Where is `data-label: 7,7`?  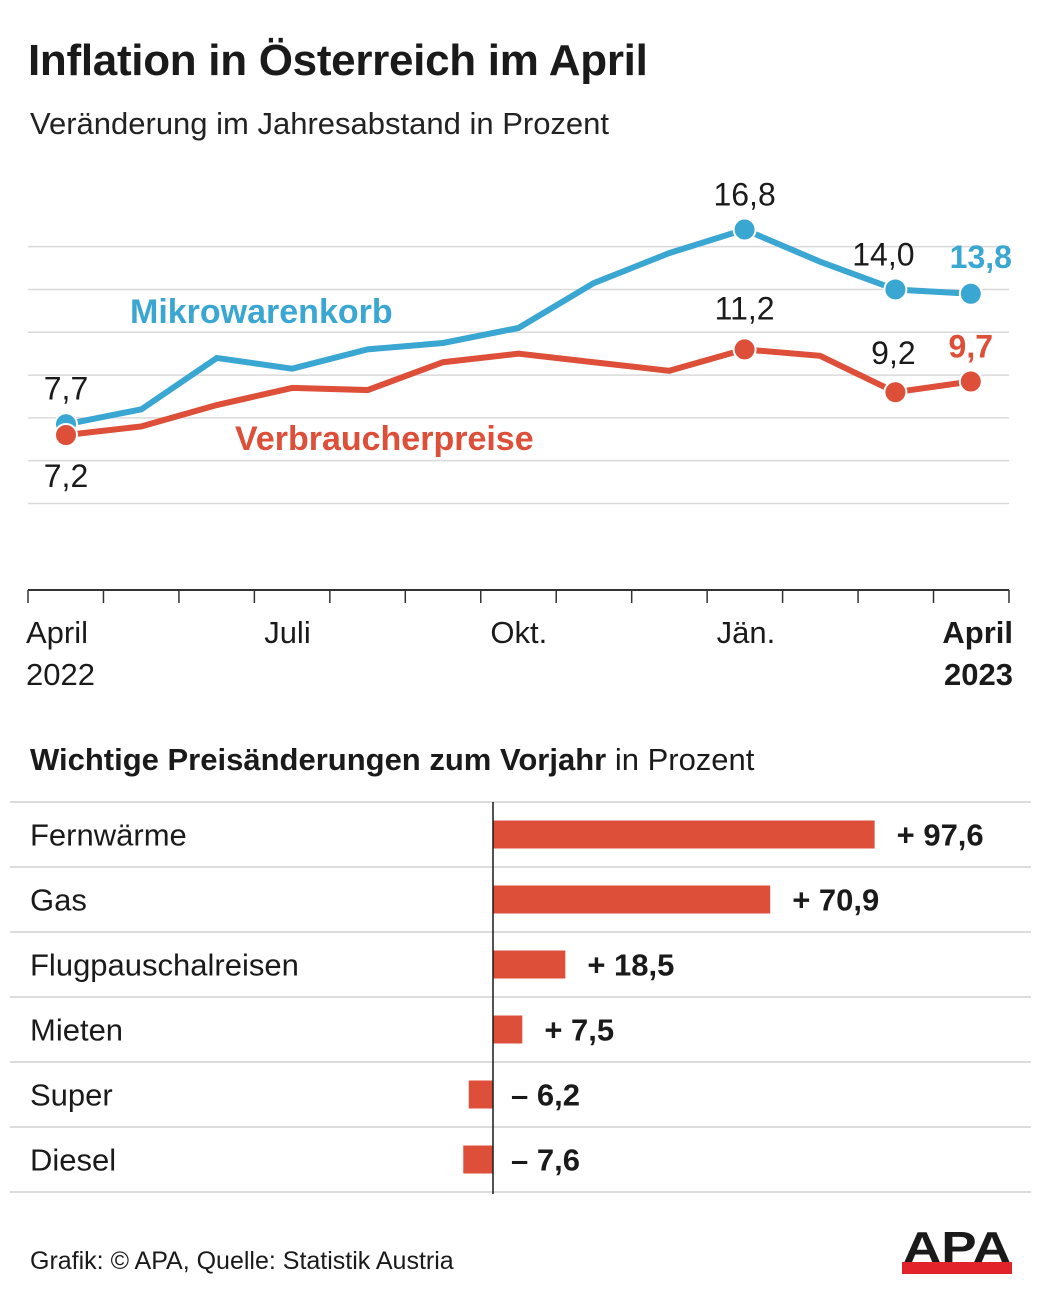 data-label: 7,7 is located at coordinates (66, 388).